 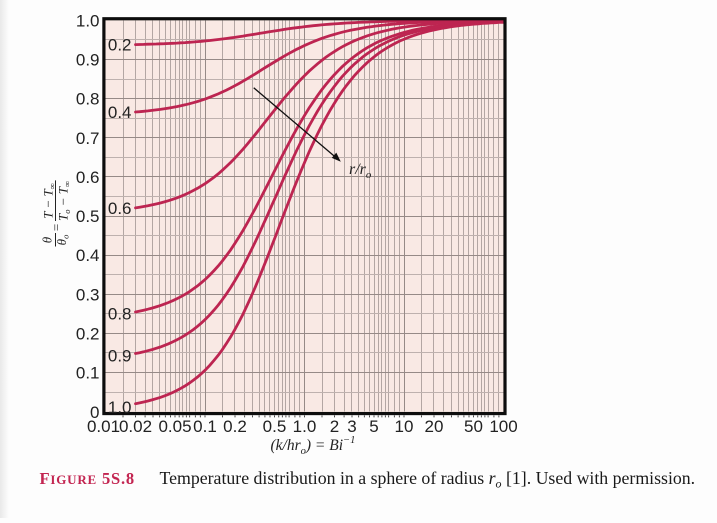 I want to click on svg-text: 0.05, so click(x=174, y=426).